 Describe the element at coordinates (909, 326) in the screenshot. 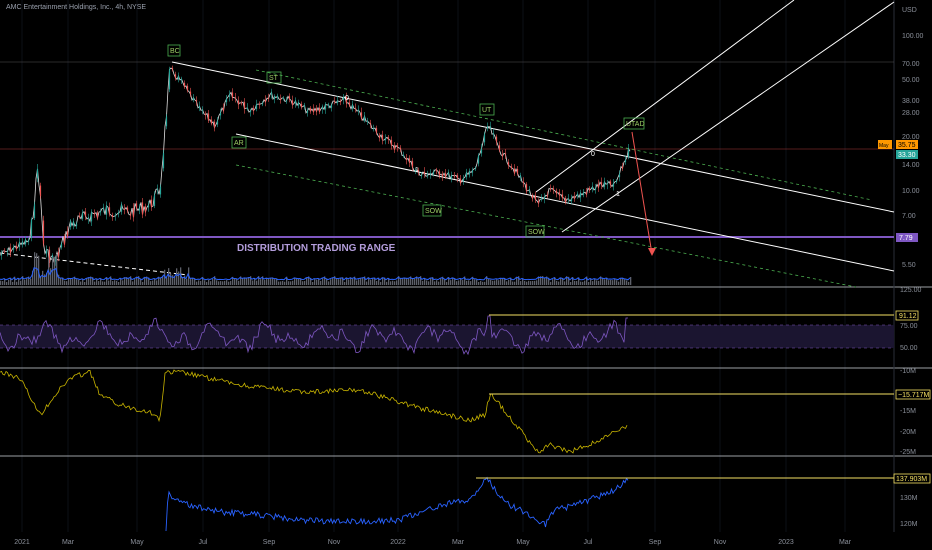

I see `rsi-tick-label: 75.00` at that location.